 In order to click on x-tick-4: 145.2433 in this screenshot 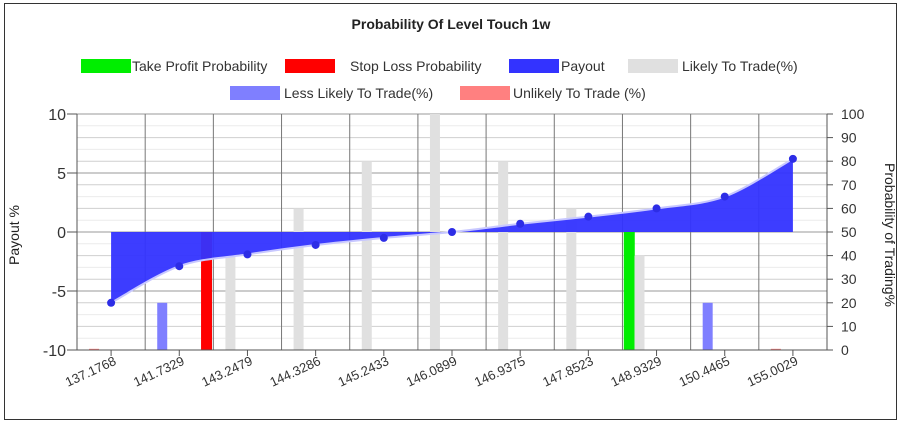, I will do `click(363, 371)`.